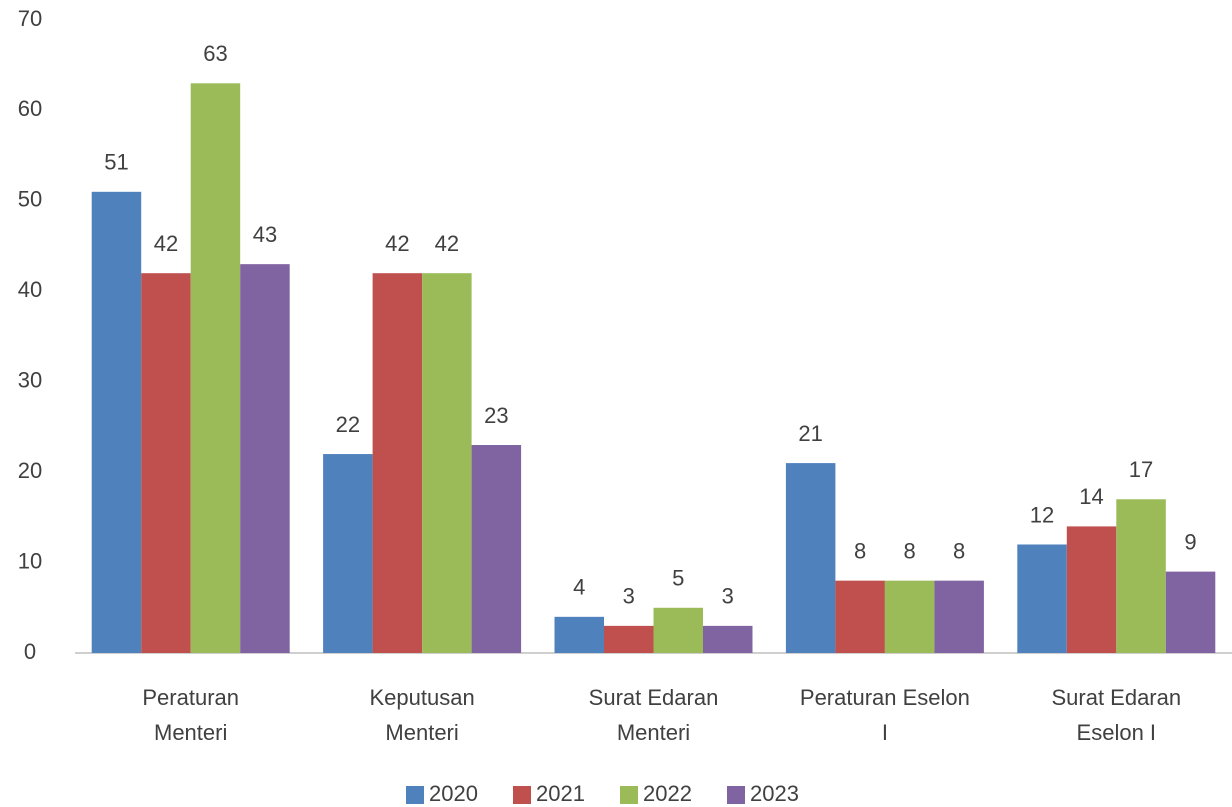 This screenshot has height=807, width=1232. What do you see at coordinates (560, 793) in the screenshot?
I see `legend-label: 2021` at bounding box center [560, 793].